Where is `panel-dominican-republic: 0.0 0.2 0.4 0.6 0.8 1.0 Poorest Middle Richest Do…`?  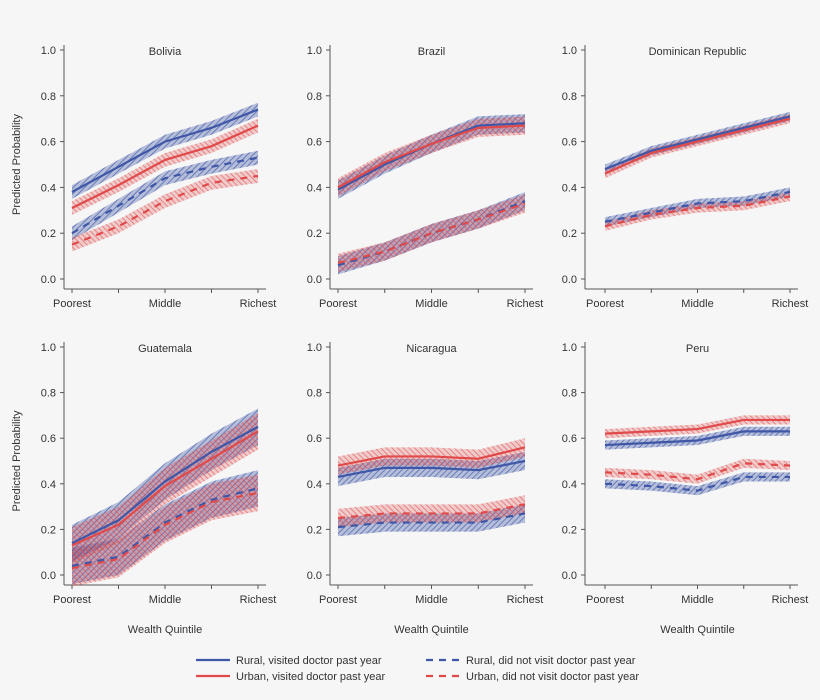
panel-dominican-republic: 0.0 0.2 0.4 0.6 0.8 1.0 Poorest Middle Richest Do… is located at coordinates (685, 177).